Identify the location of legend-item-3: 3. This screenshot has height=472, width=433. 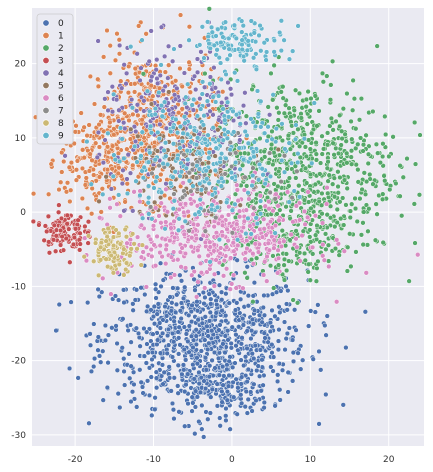
(53, 62).